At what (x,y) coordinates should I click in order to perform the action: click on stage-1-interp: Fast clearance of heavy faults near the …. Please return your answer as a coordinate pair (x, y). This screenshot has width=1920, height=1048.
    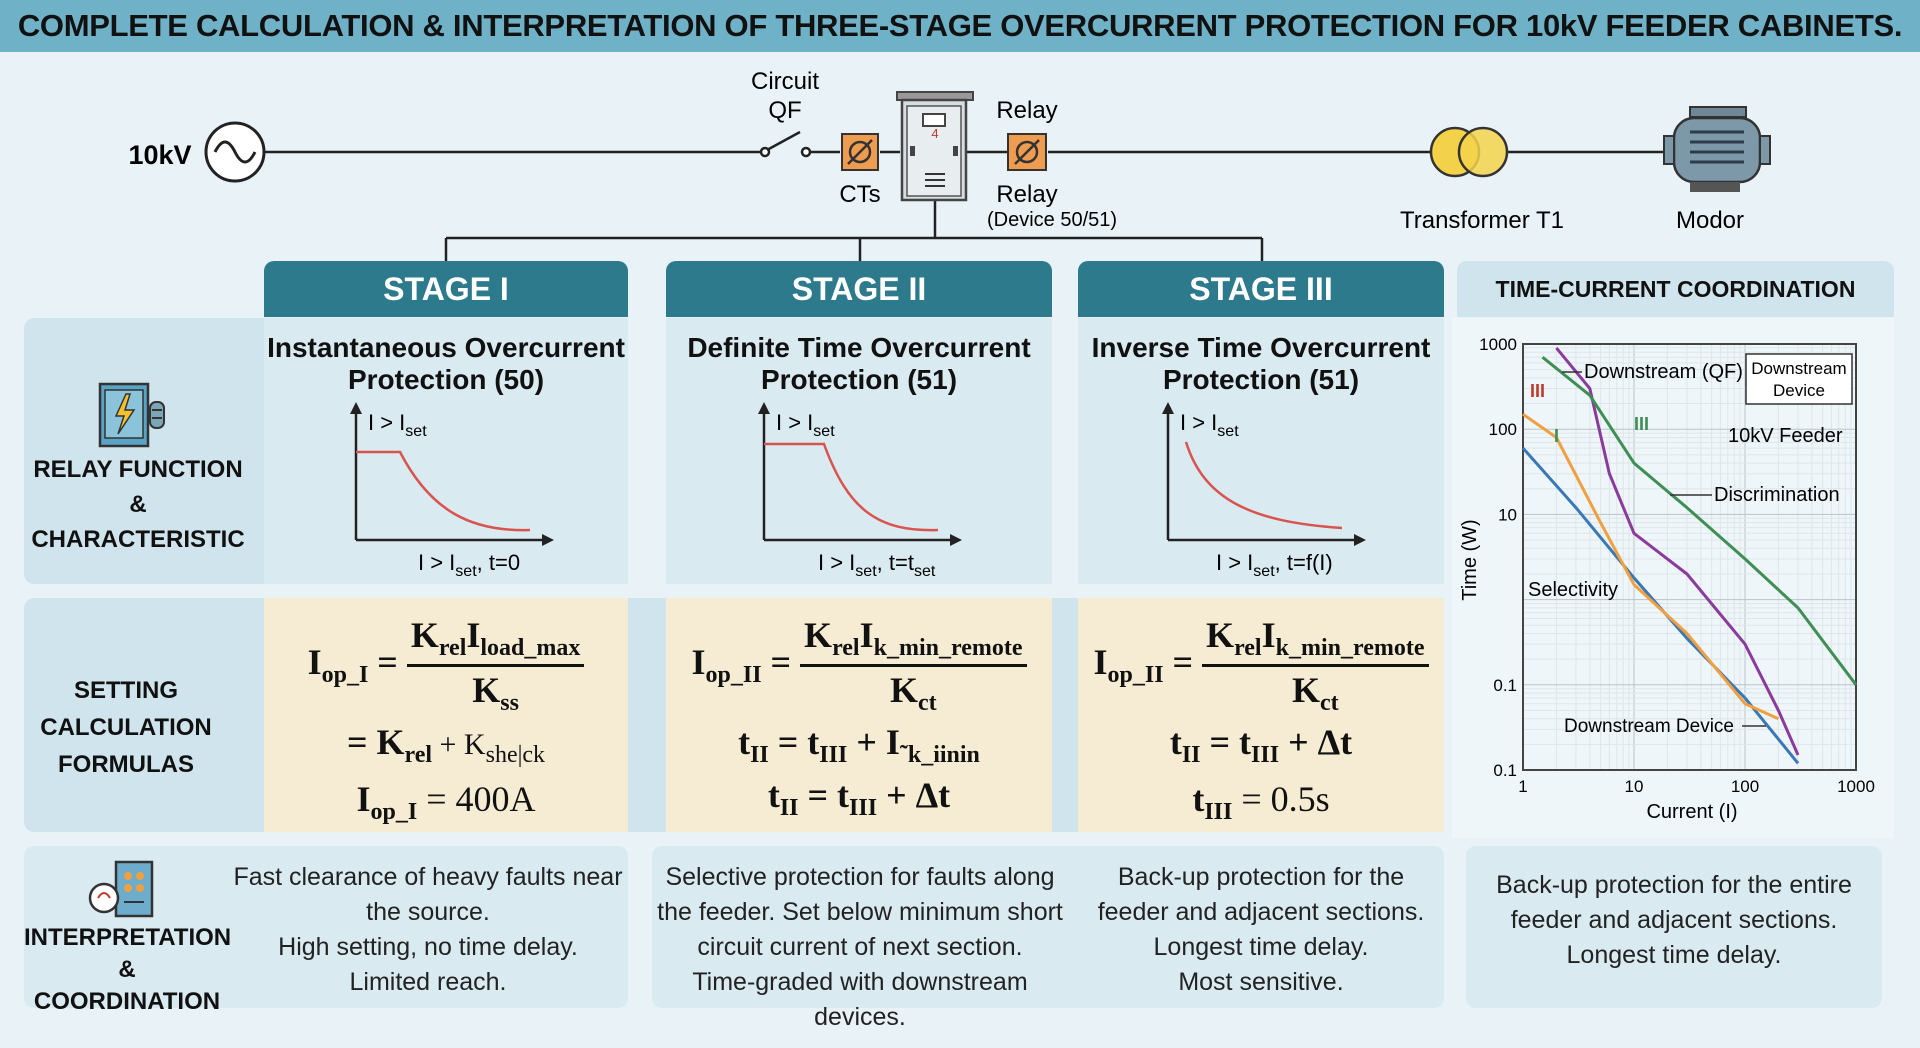
    Looking at the image, I should click on (428, 930).